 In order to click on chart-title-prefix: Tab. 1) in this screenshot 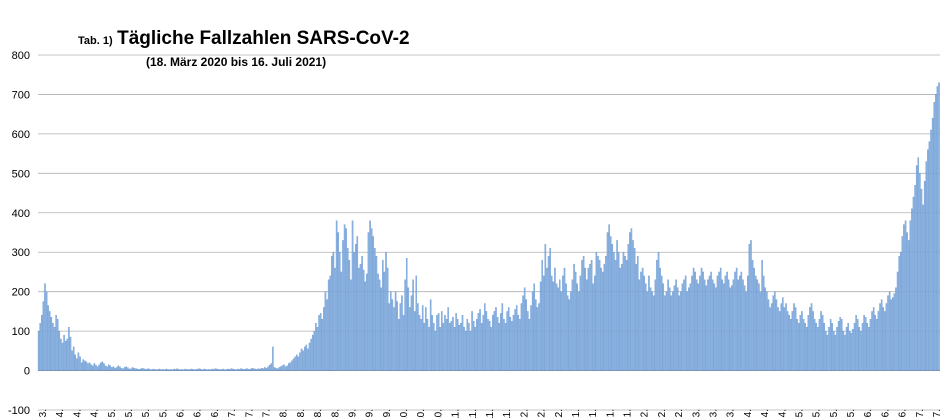, I will do `click(95, 41)`.